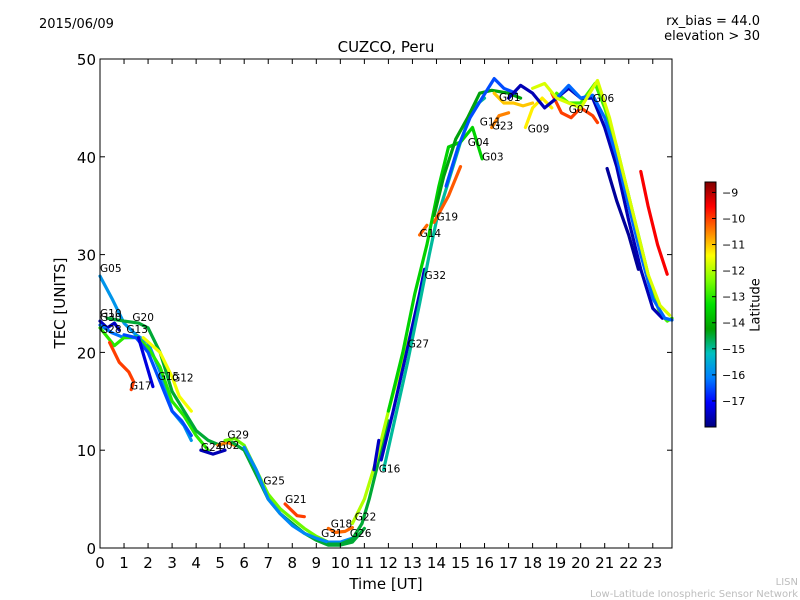  Describe the element at coordinates (76, 24) in the screenshot. I see `date-label: 2015/06/09` at that location.